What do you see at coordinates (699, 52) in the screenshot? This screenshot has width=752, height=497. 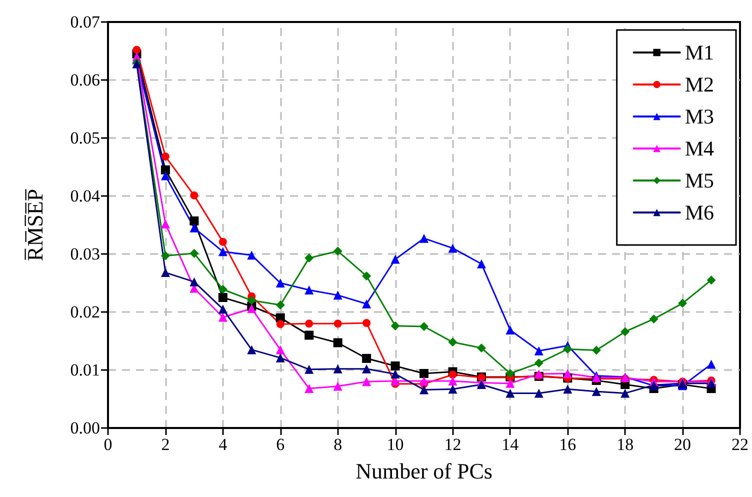 I see `legend-label: M1` at bounding box center [699, 52].